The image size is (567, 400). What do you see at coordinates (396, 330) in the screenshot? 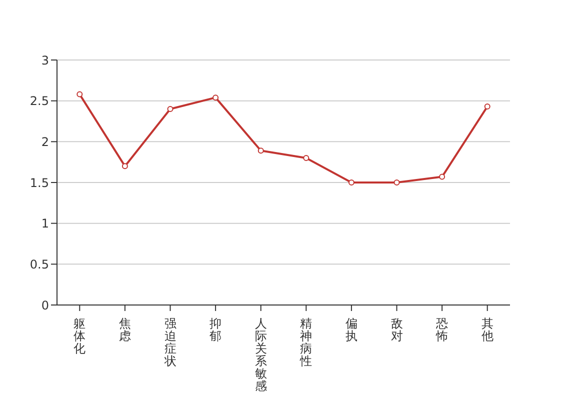
I see `x-tick-label: 敌对` at bounding box center [396, 330].